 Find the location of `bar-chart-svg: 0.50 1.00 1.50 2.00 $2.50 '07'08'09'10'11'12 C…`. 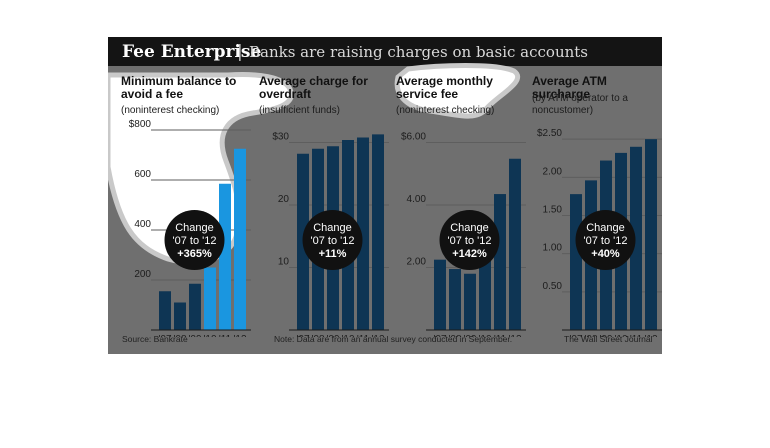

bar-chart-svg: 0.50 1.00 1.50 2.00 $2.50 '07'08'09'10'11'12 C… is located at coordinates (599, 232).